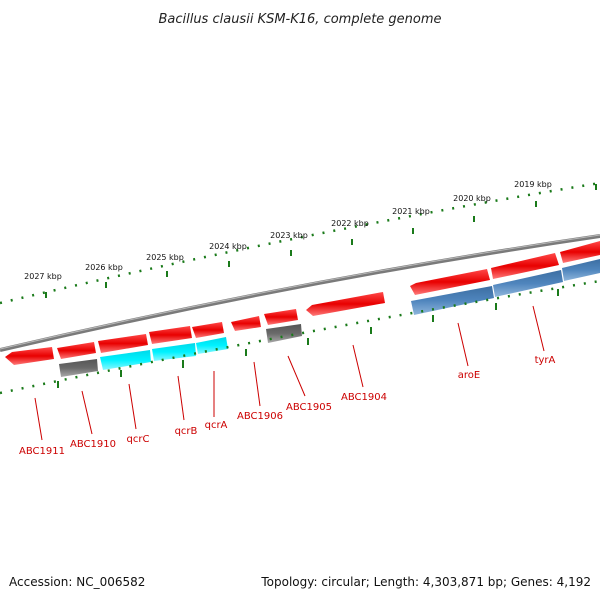  I want to click on gene-tyra, so click(525, 266).